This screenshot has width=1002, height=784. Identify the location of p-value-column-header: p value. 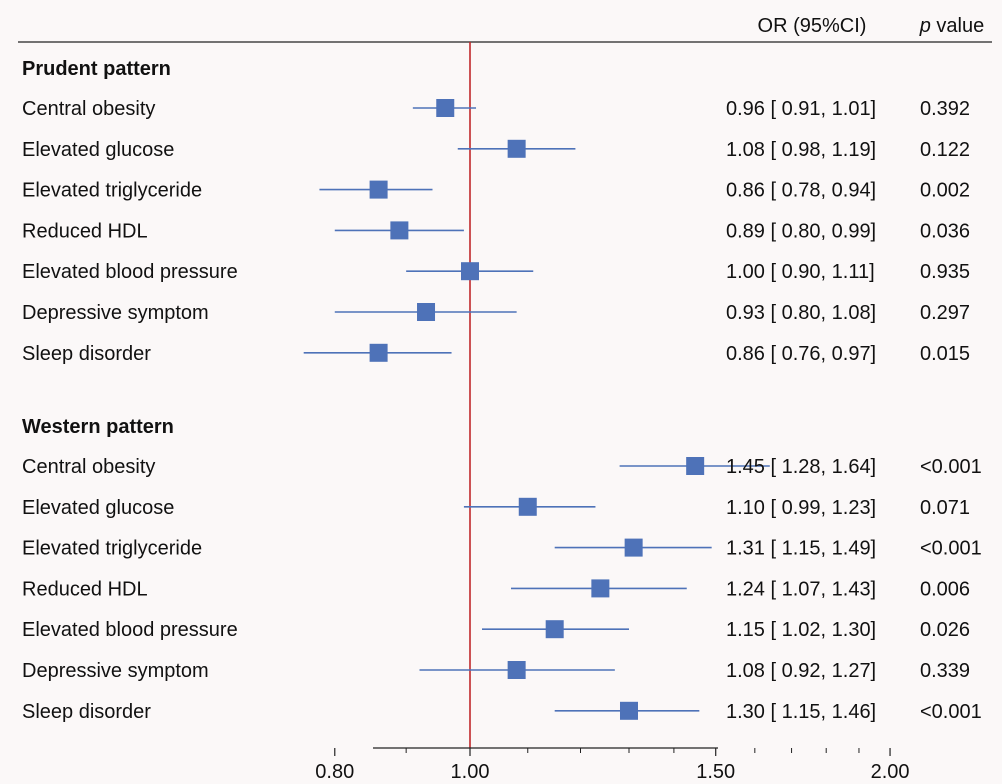
(952, 26).